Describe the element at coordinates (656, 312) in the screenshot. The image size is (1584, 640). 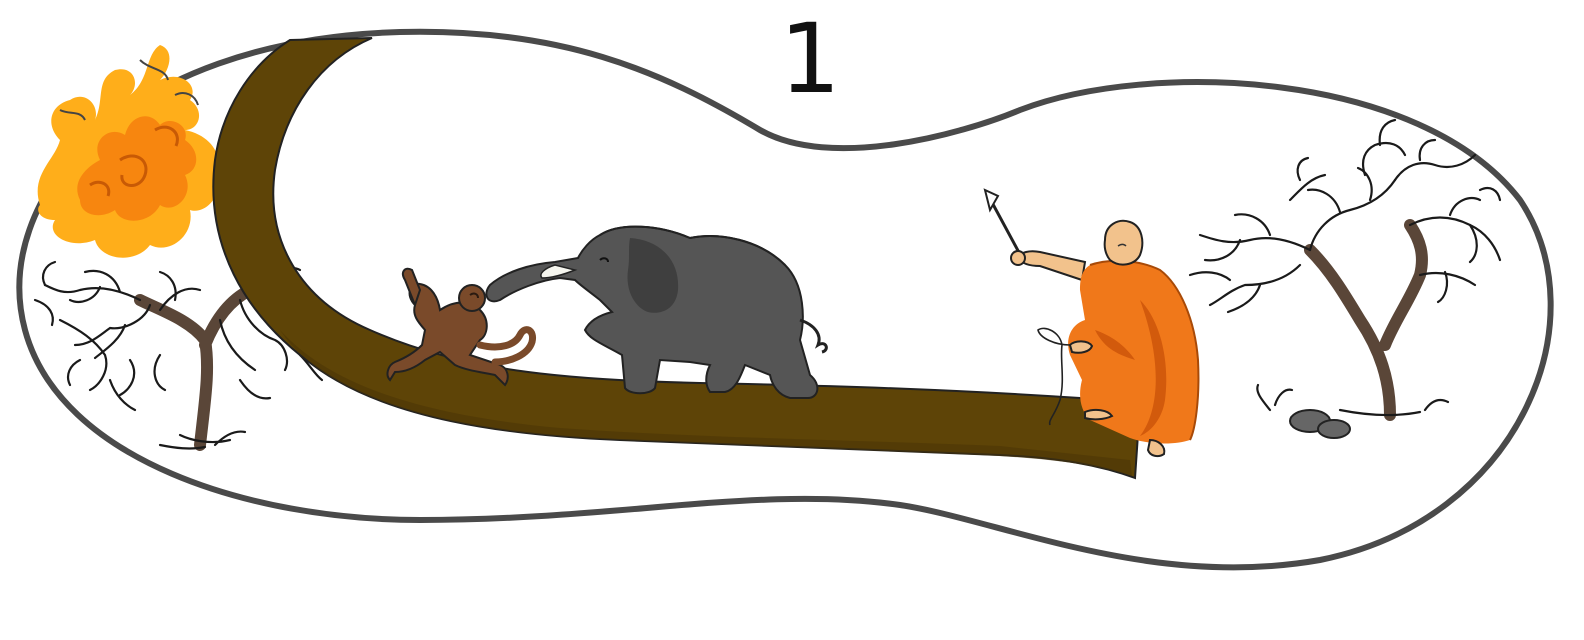
I see `elephant` at that location.